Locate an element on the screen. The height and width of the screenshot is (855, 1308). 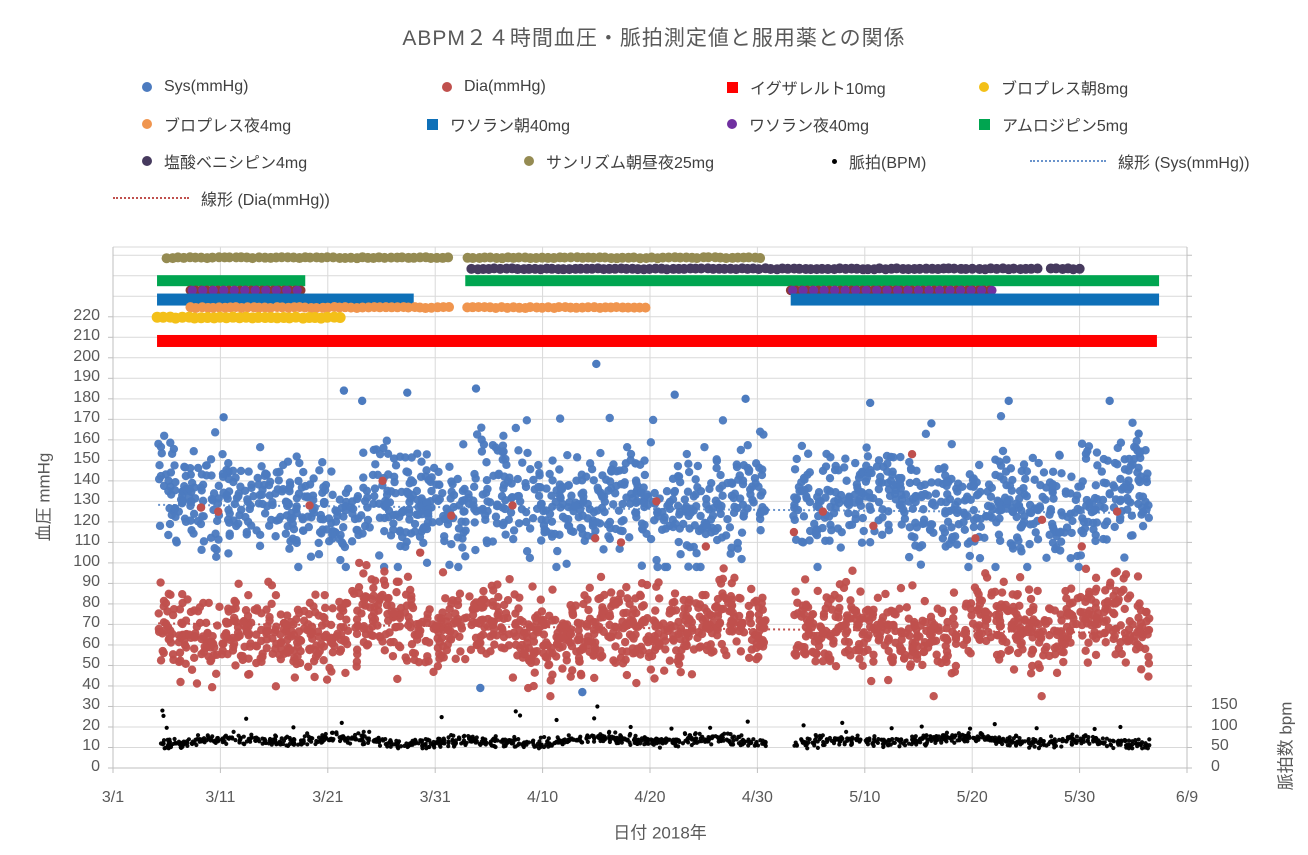
legend-item: ワソラン朝40mg is located at coordinates (498, 124).